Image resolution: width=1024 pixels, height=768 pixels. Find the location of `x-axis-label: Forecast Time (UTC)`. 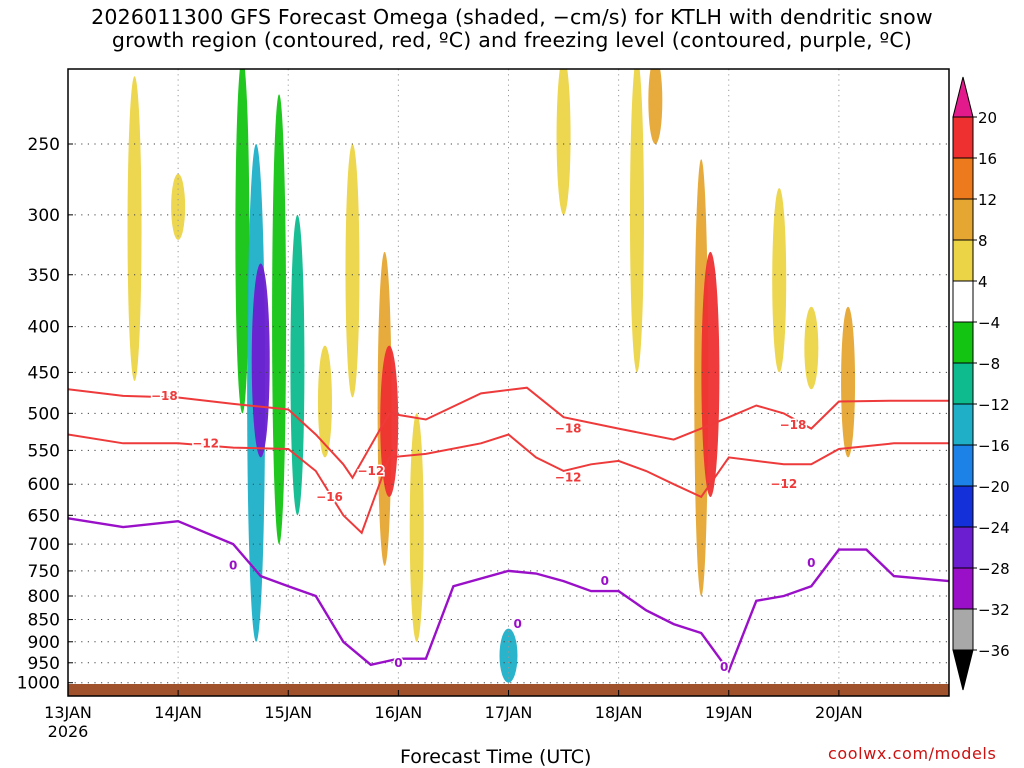

x-axis-label: Forecast Time (UTC) is located at coordinates (496, 757).